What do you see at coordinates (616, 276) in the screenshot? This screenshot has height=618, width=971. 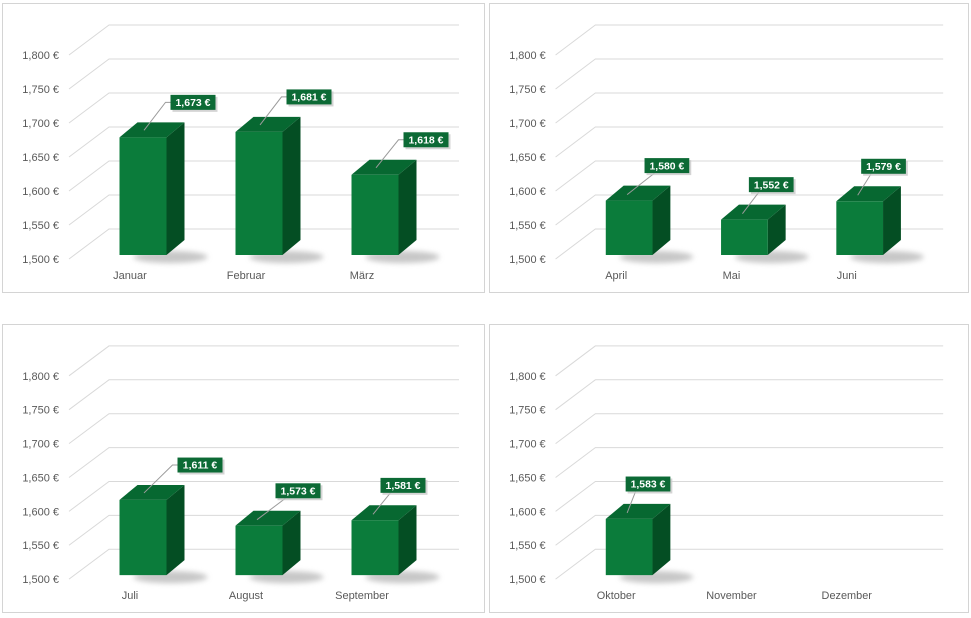 I see `x-axis-category-label: April` at bounding box center [616, 276].